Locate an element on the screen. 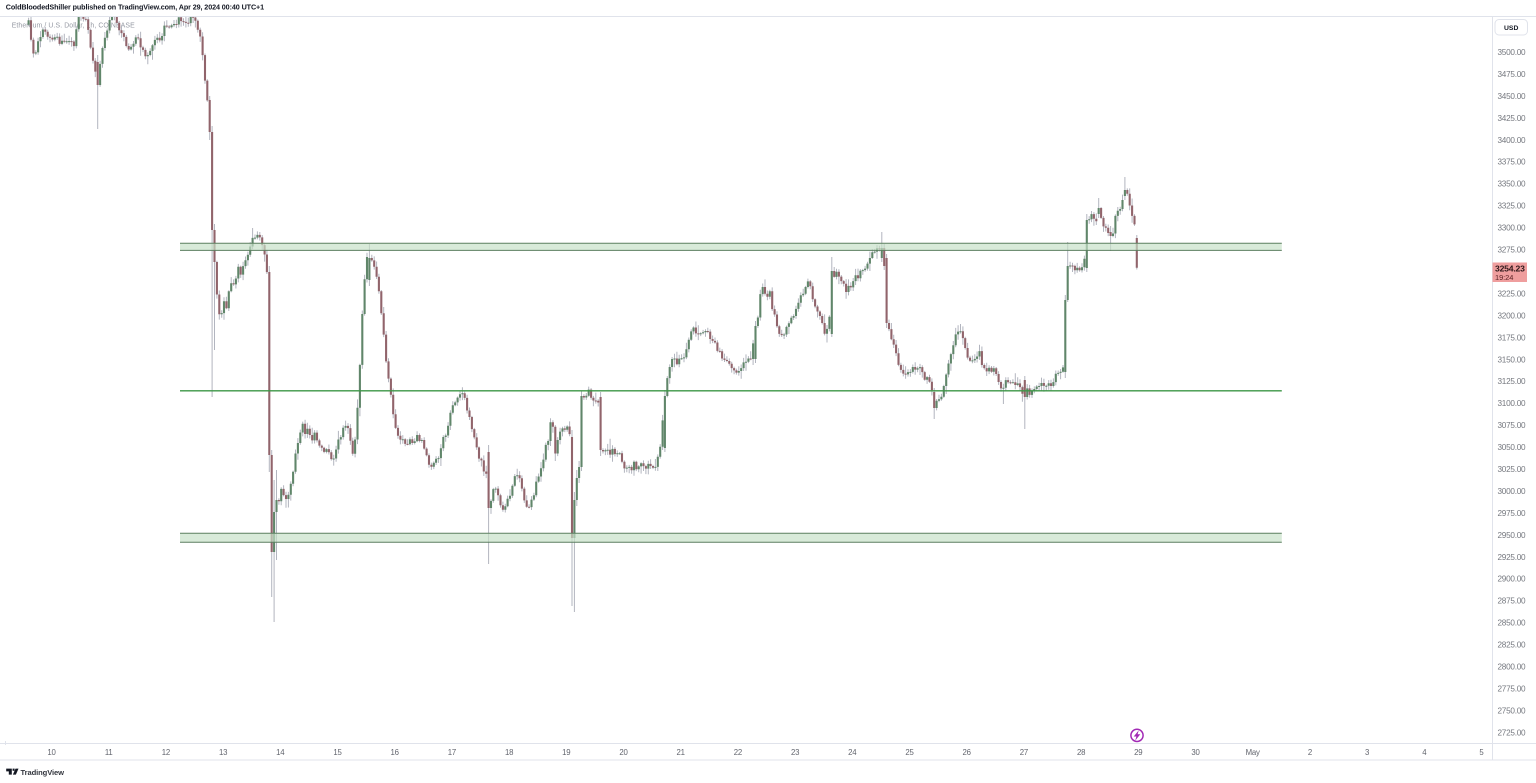  svg-text: 23 is located at coordinates (795, 752).